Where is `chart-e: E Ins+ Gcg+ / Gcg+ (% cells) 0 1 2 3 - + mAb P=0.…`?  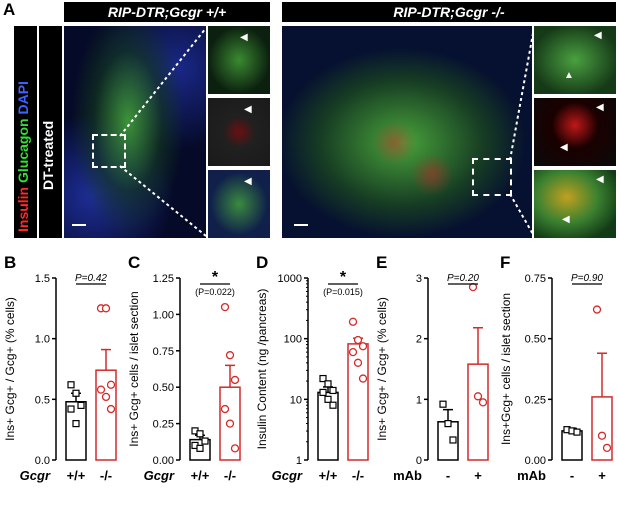 chart-e: E Ins+ Gcg+ / Gcg+ (% cells) 0 1 2 3 - + mAb P=0.… is located at coordinates (432, 368).